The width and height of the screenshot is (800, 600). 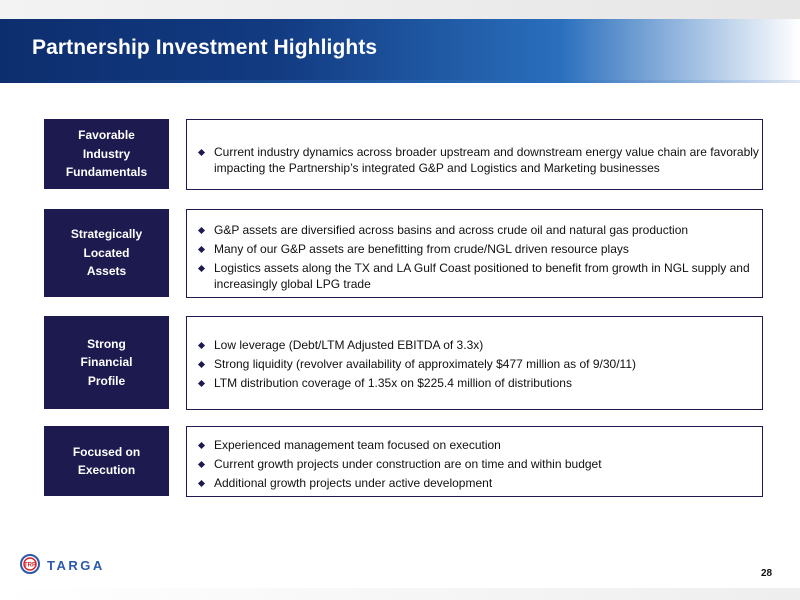 What do you see at coordinates (106, 343) in the screenshot?
I see `label-line: Strong` at bounding box center [106, 343].